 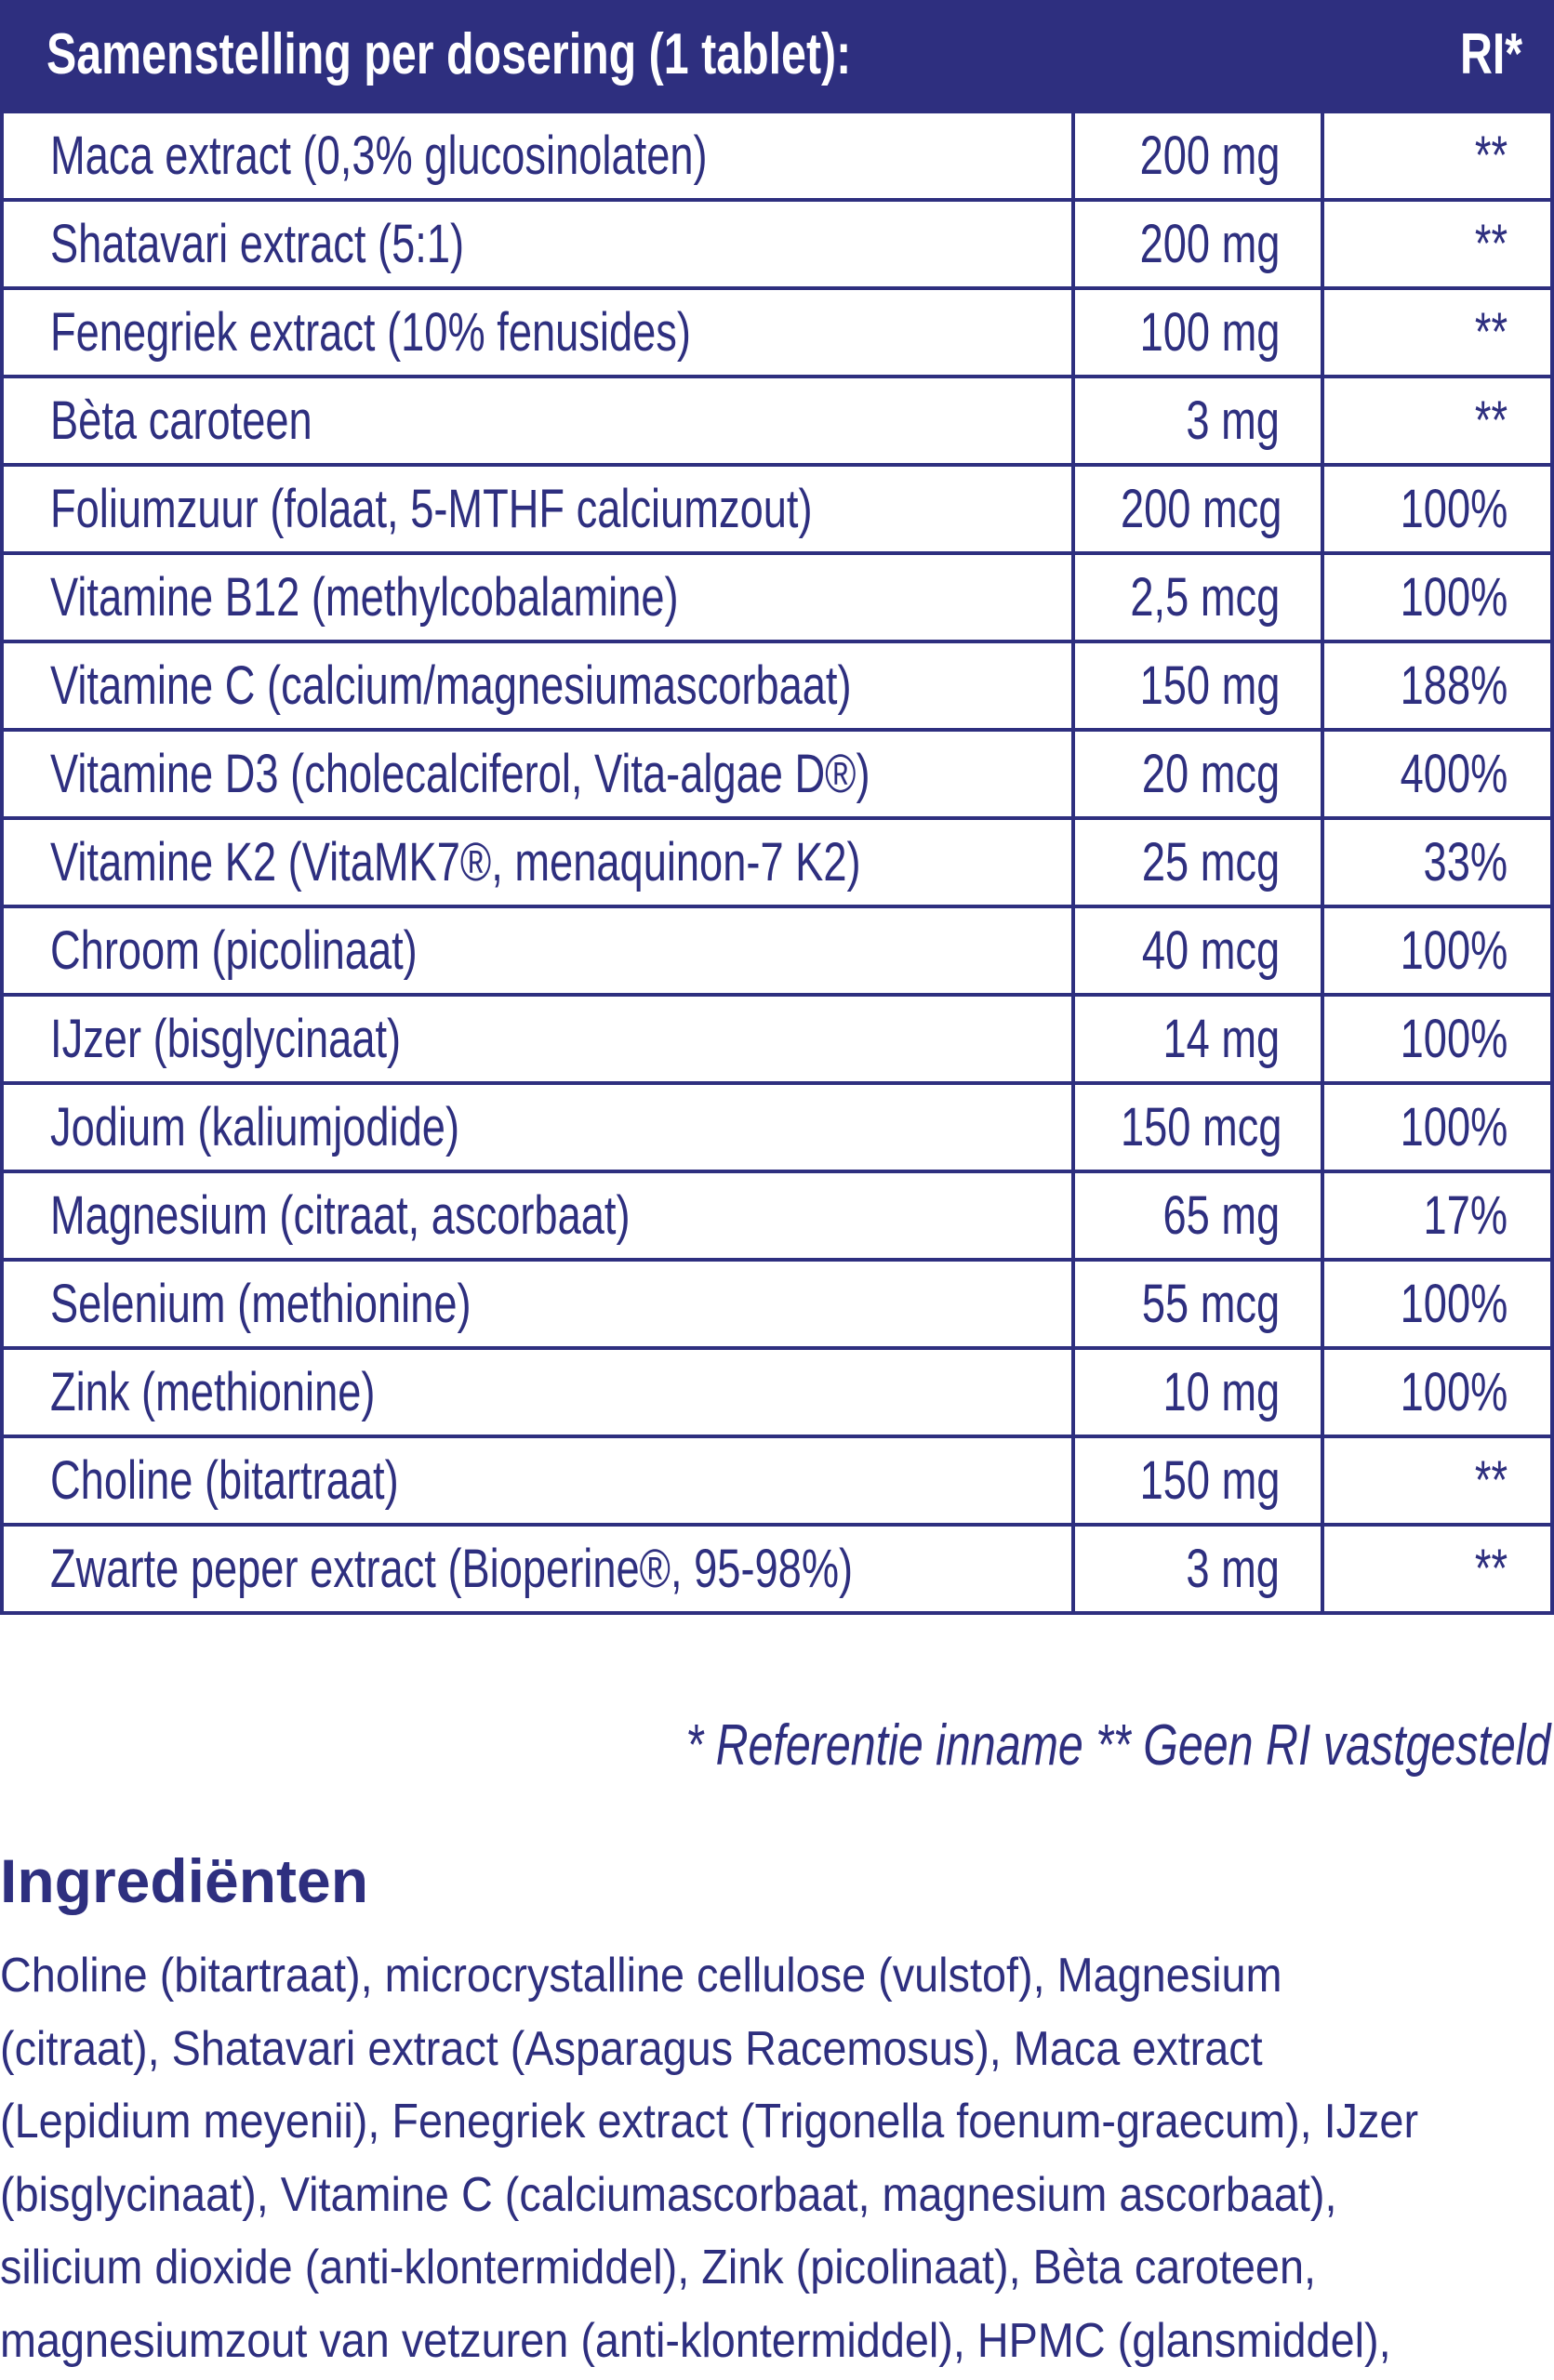 I want to click on table-row: Chroom (picolinaat) 40 mcg 100%, so click(x=777, y=951).